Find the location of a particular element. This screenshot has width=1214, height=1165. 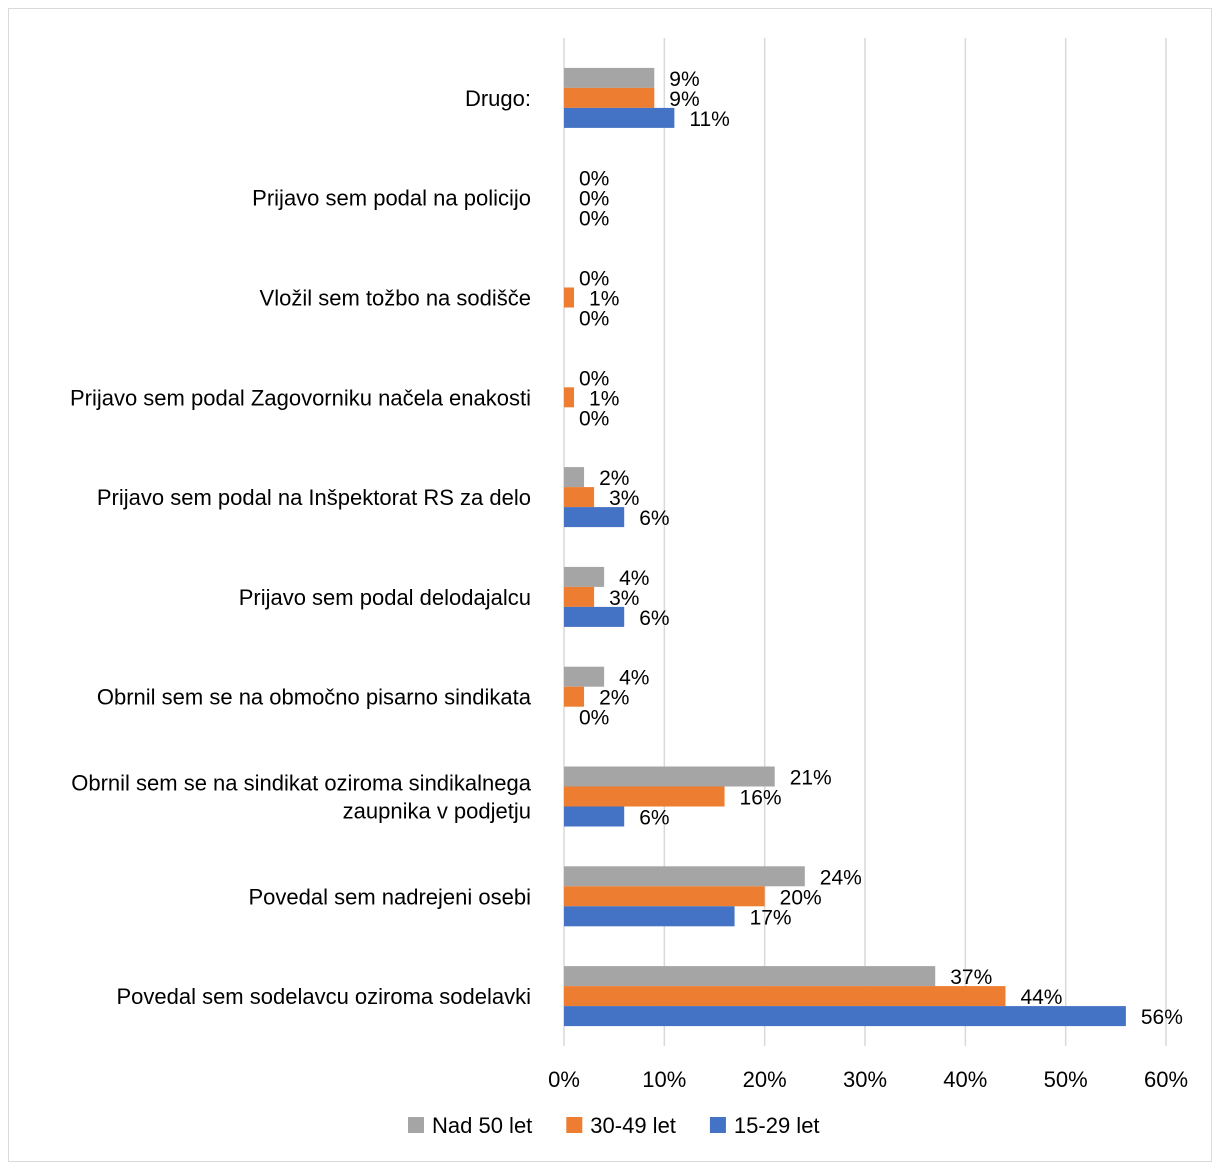

data-label: 21% is located at coordinates (811, 778).